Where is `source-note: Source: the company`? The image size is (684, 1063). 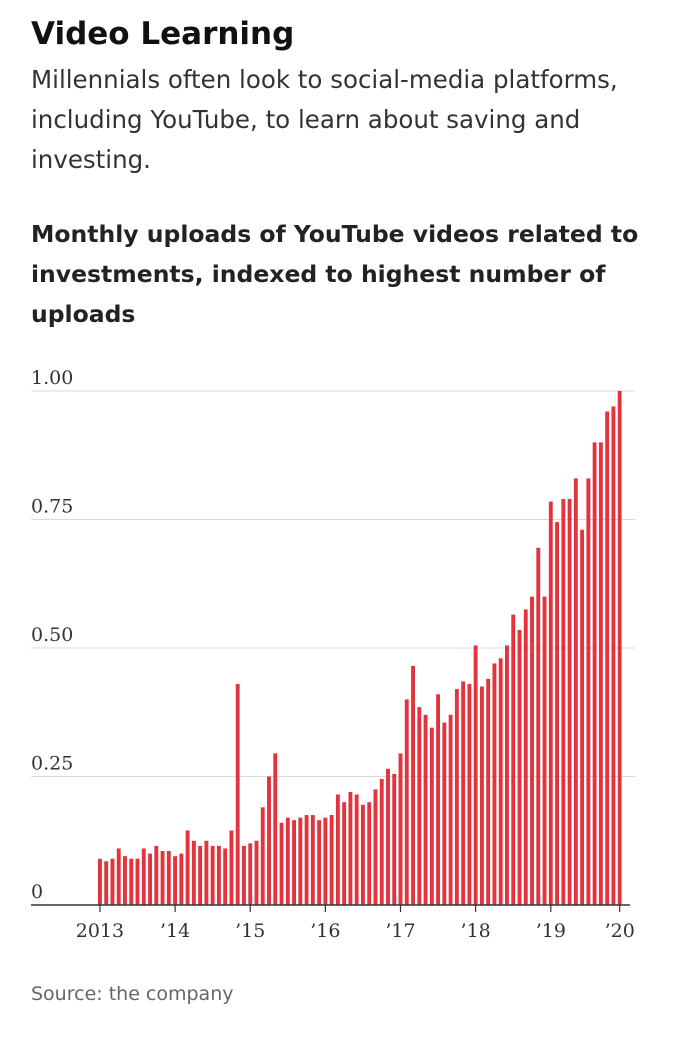 source-note: Source: the company is located at coordinates (132, 994).